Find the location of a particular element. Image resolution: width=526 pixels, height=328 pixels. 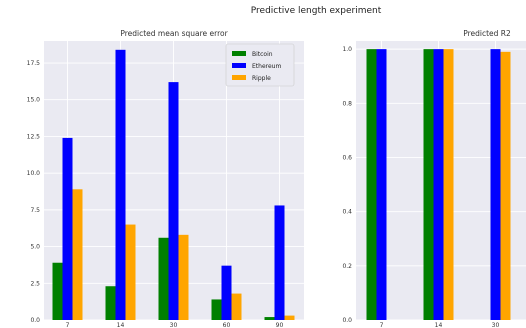

legend-label: Ripple is located at coordinates (261, 78).